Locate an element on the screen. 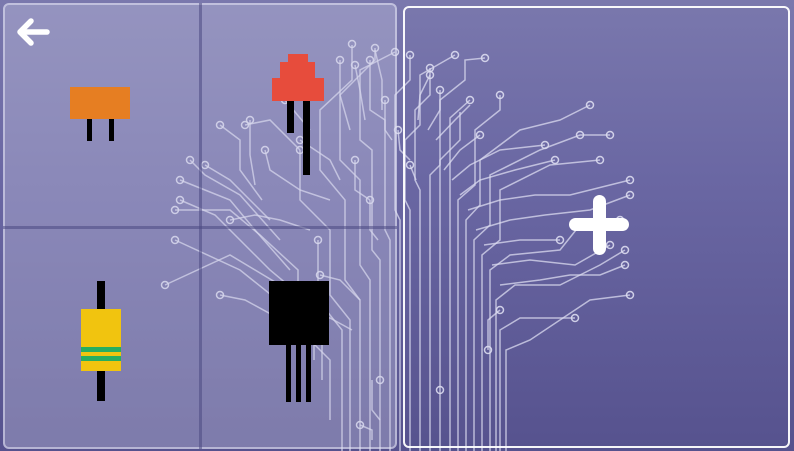  plus-icon is located at coordinates (599, 225).